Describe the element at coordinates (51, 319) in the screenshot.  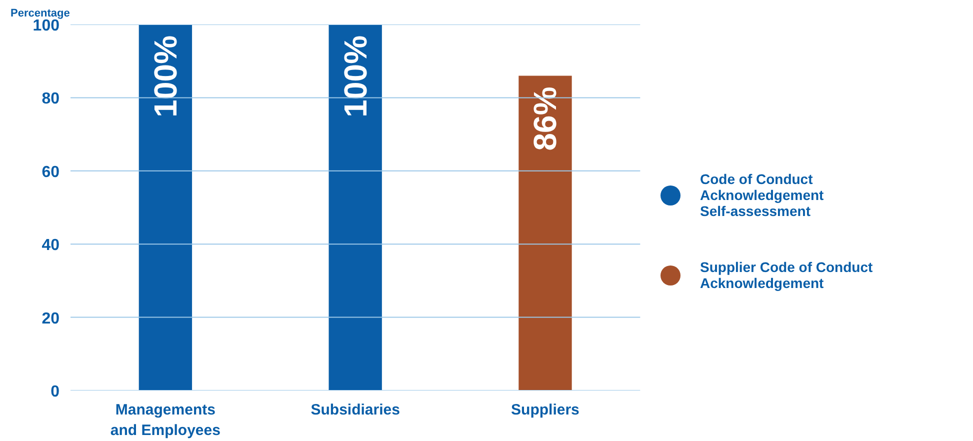
I see `y-tick-label: 20` at that location.